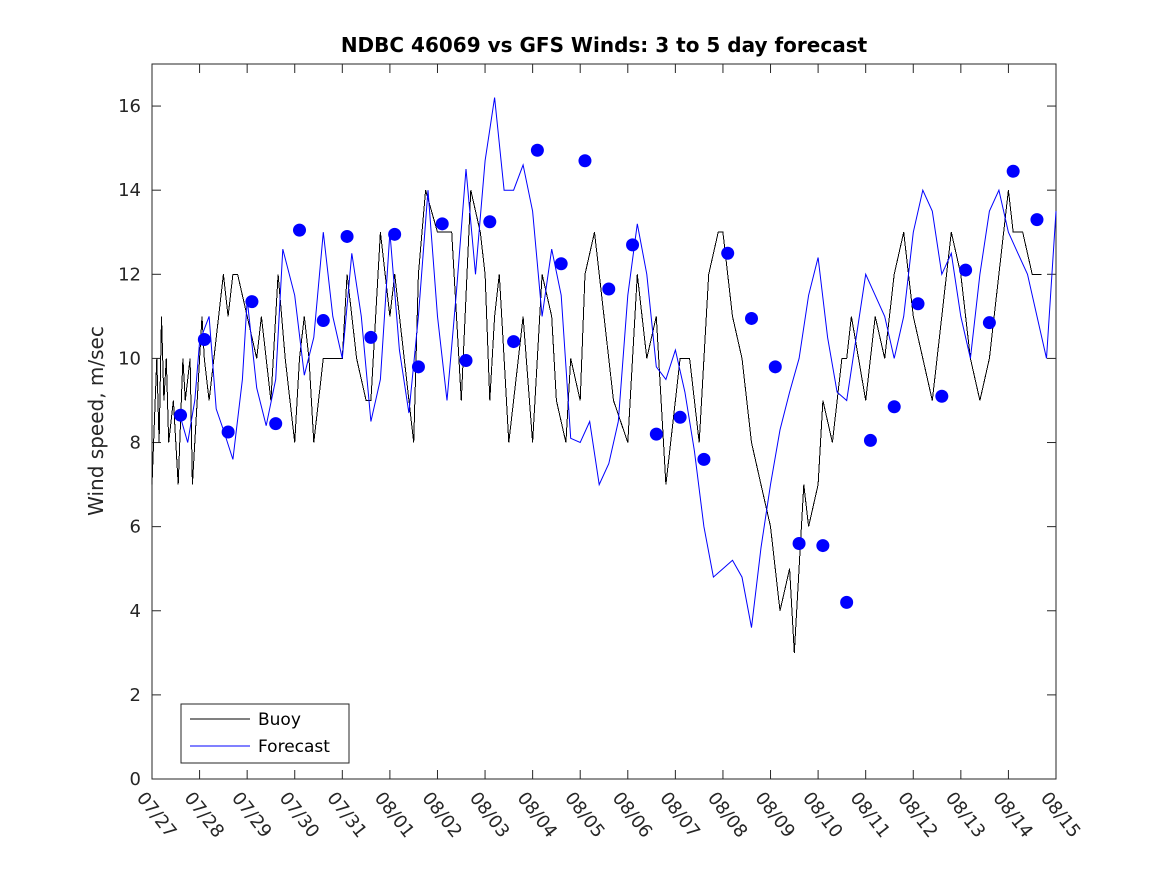  I want to click on y-tick-label: 6, so click(135, 527).